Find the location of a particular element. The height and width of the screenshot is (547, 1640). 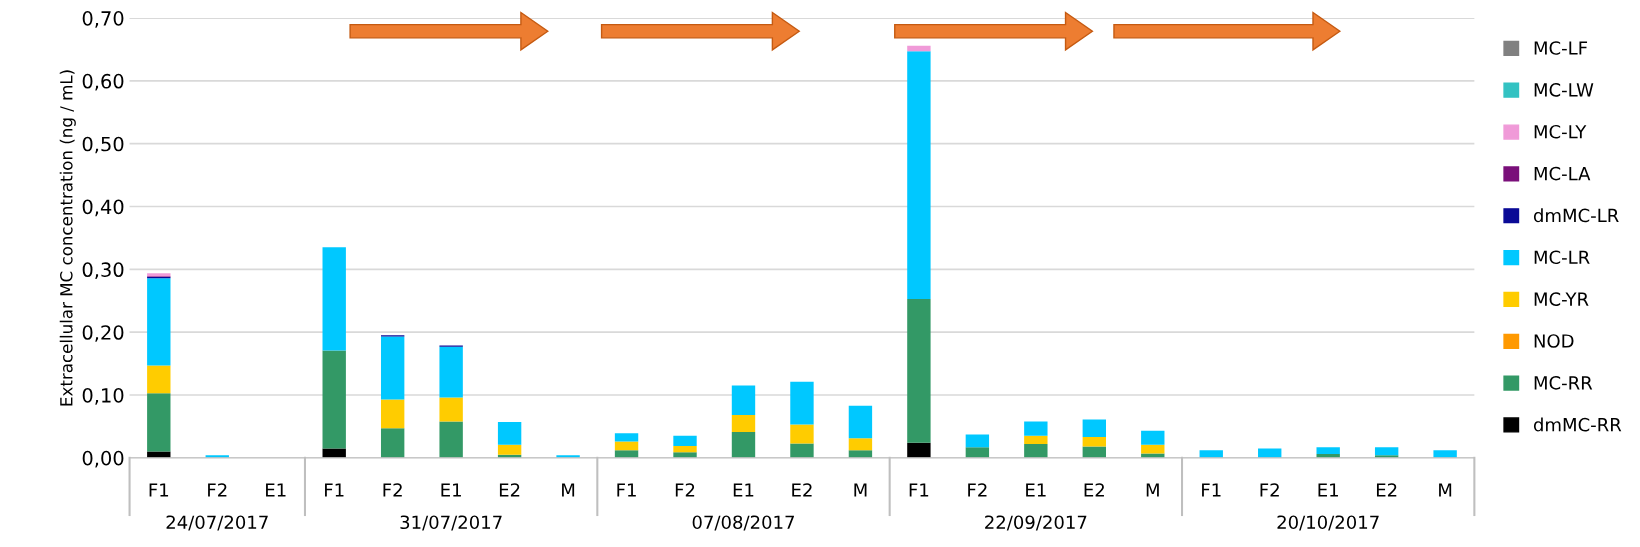

text: 07/08/2017 is located at coordinates (743, 523).